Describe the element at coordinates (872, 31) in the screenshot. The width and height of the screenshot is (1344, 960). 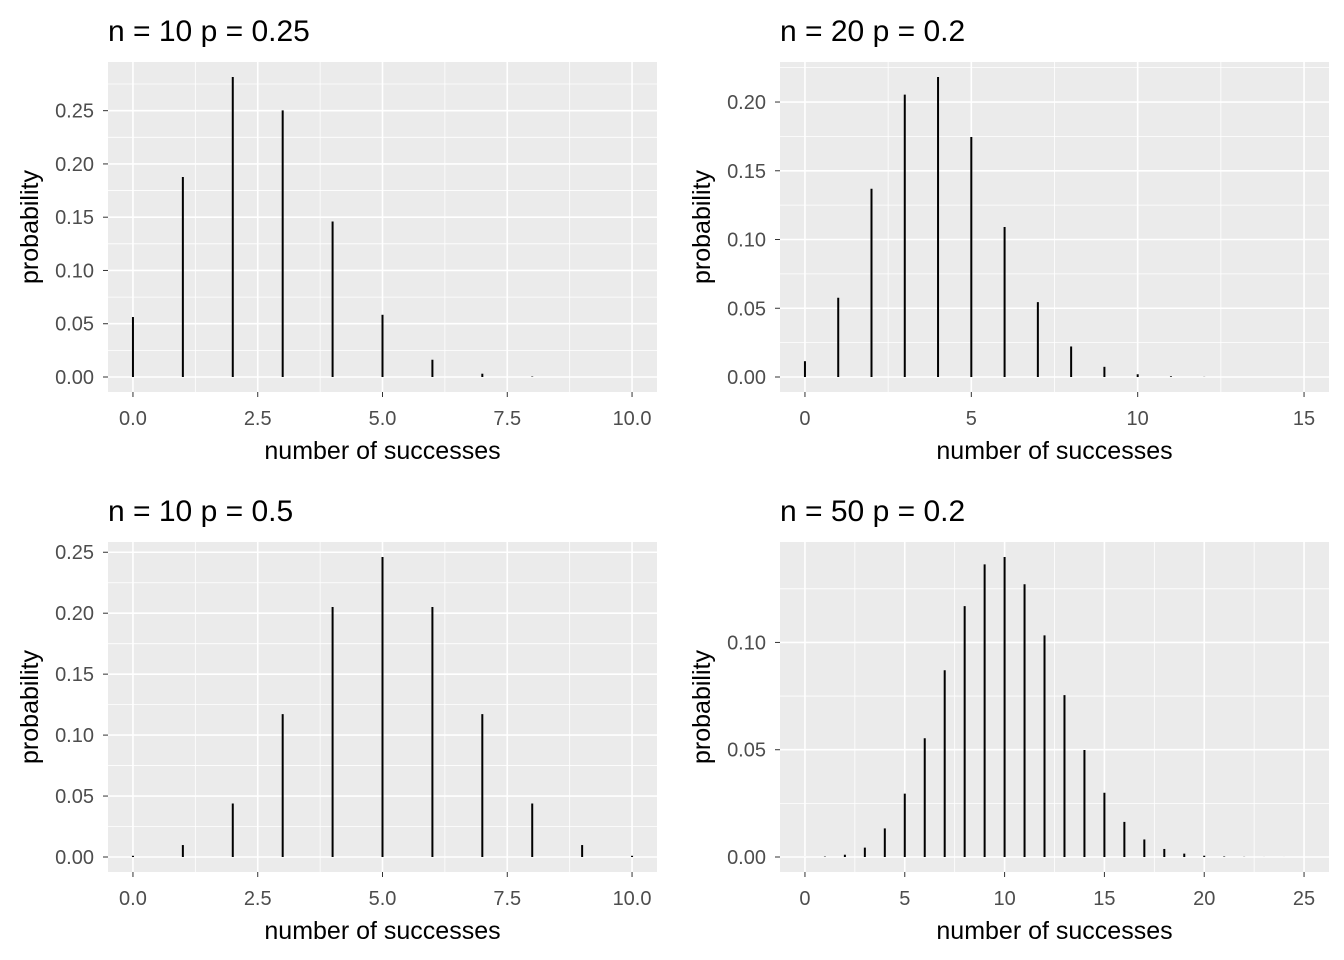
I see `panel-title: n = 20 p = 0.2` at that location.